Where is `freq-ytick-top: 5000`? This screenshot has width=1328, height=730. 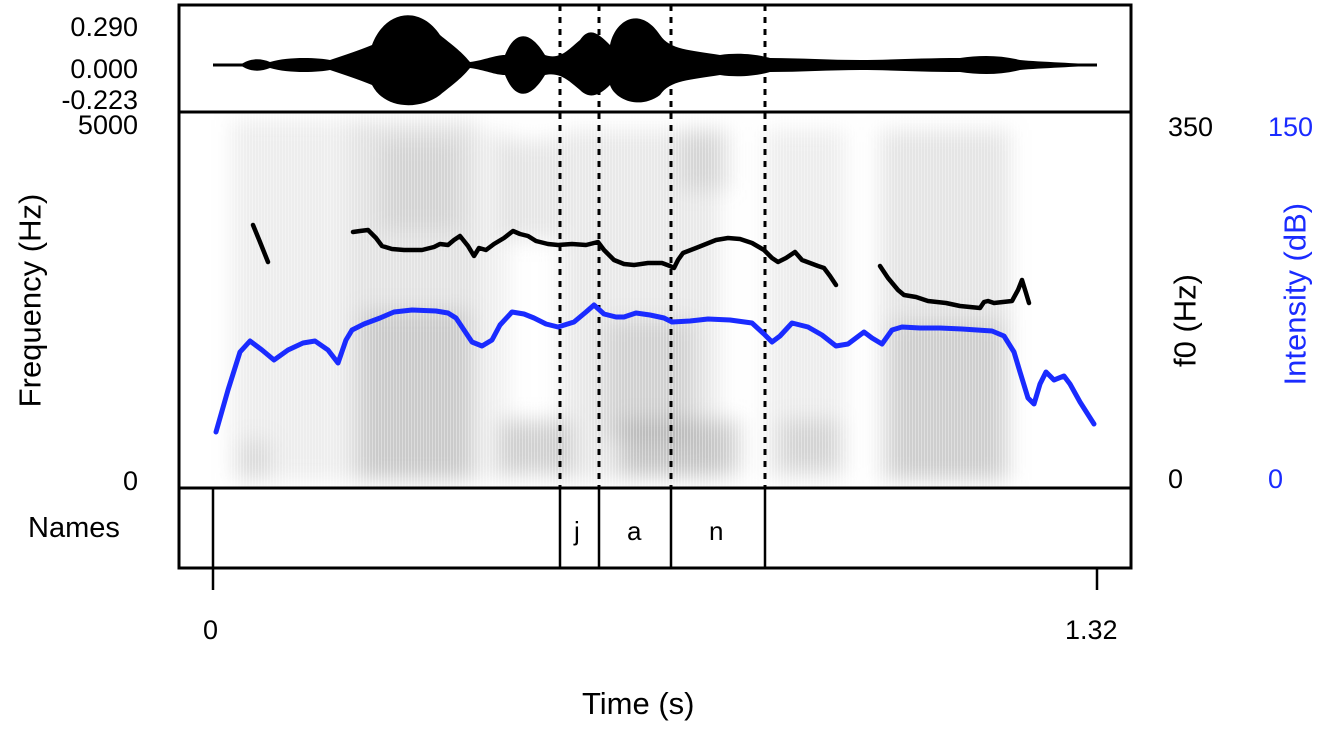
freq-ytick-top: 5000 is located at coordinates (107, 125).